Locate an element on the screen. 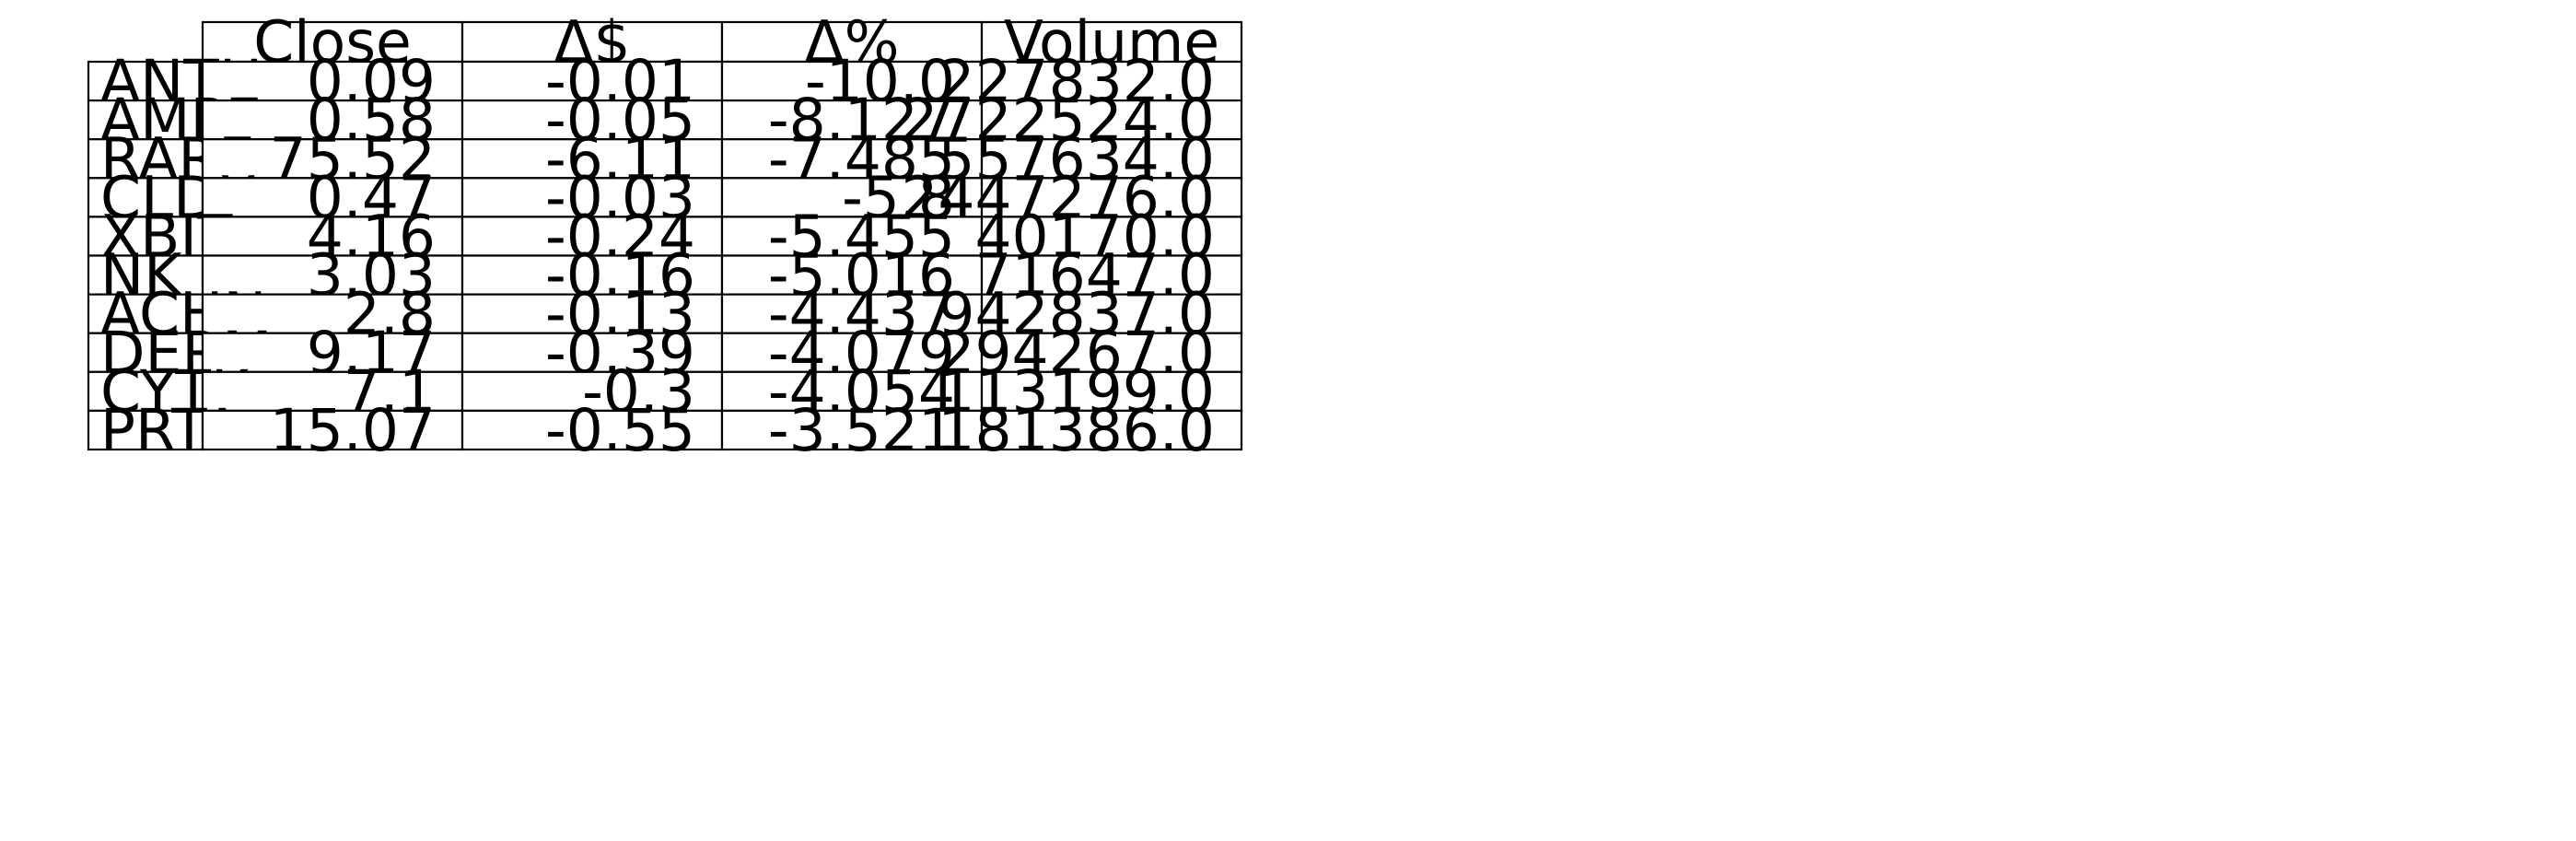 The height and width of the screenshot is (841, 2576). cell-value: 181386.0 is located at coordinates (1076, 430).